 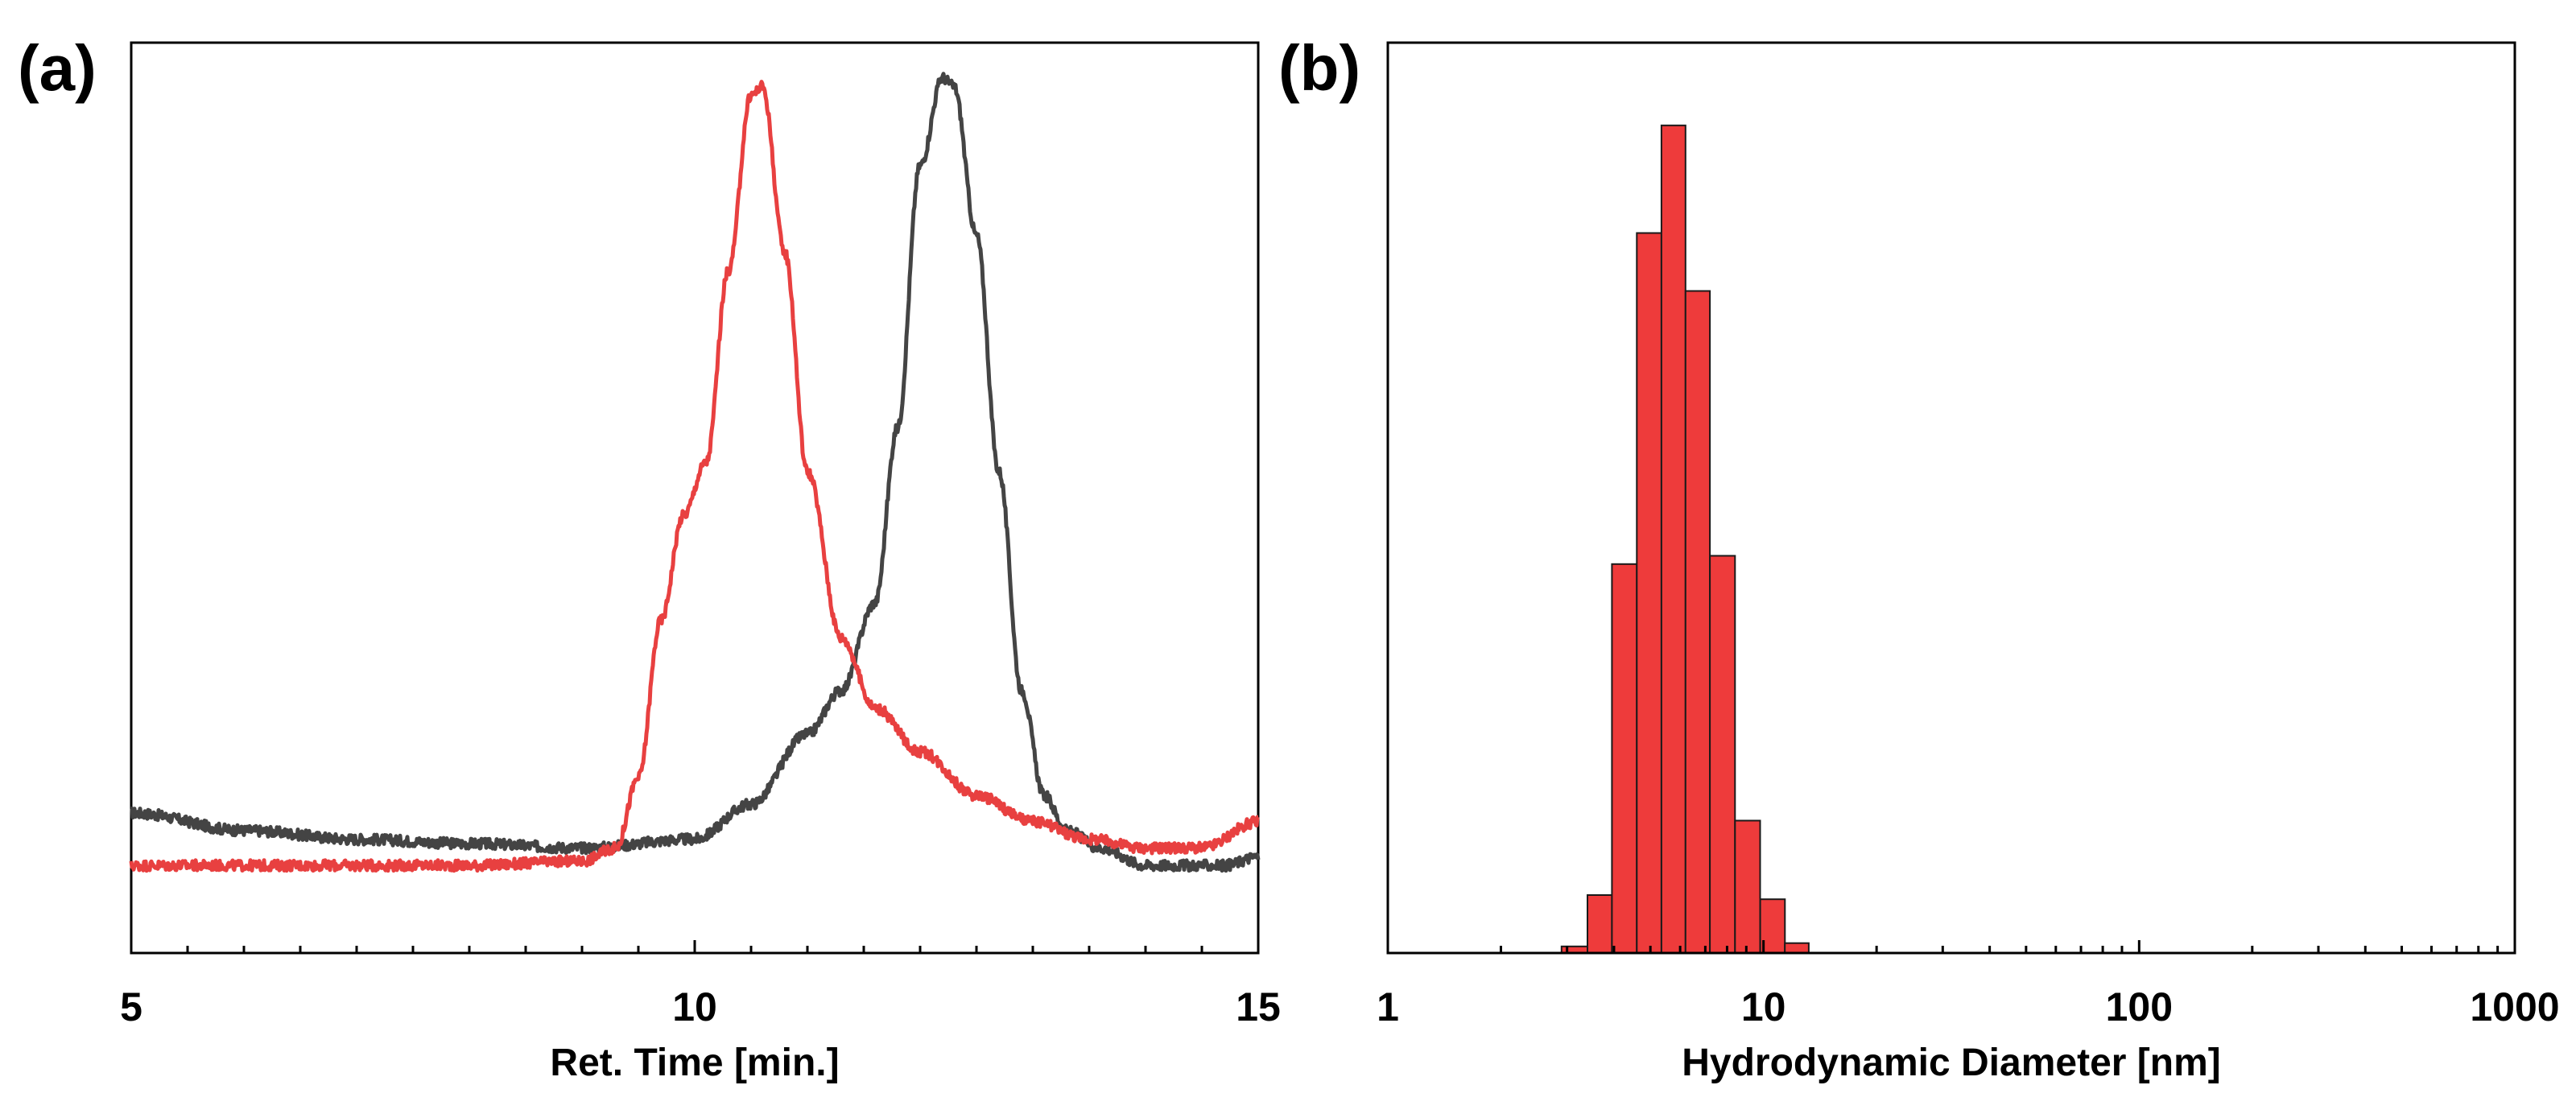 I want to click on panel-label-a: (a), so click(x=57, y=68).